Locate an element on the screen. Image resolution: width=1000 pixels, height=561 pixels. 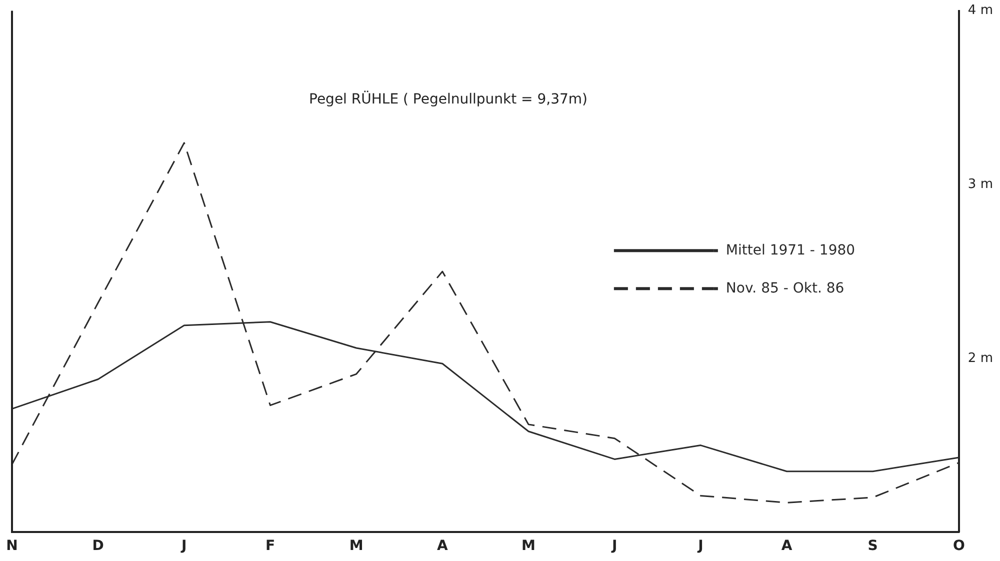
legend-label: Mittel 1971 - 1980 is located at coordinates (791, 250).